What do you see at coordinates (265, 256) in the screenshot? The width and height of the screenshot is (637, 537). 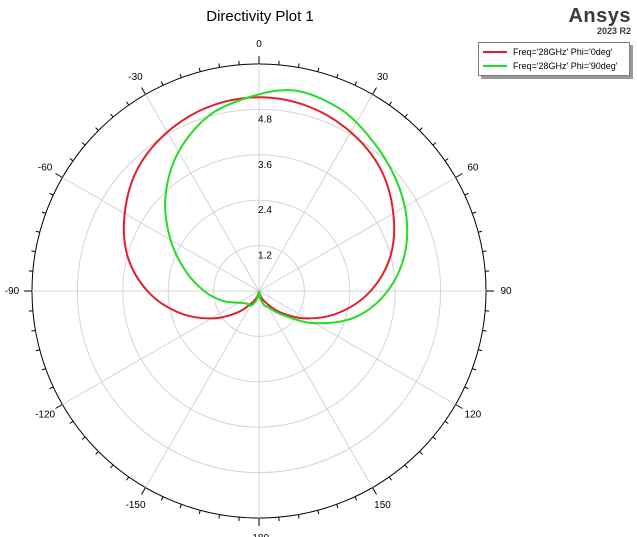 I see `radial-tick-label: 1.2` at bounding box center [265, 256].